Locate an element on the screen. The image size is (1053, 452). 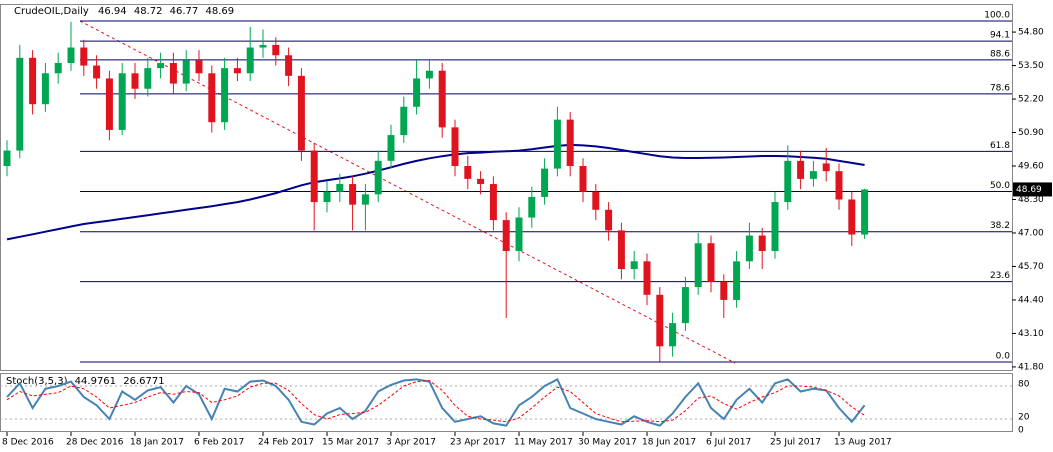
y-tick-label: 0 is located at coordinates (1021, 431).